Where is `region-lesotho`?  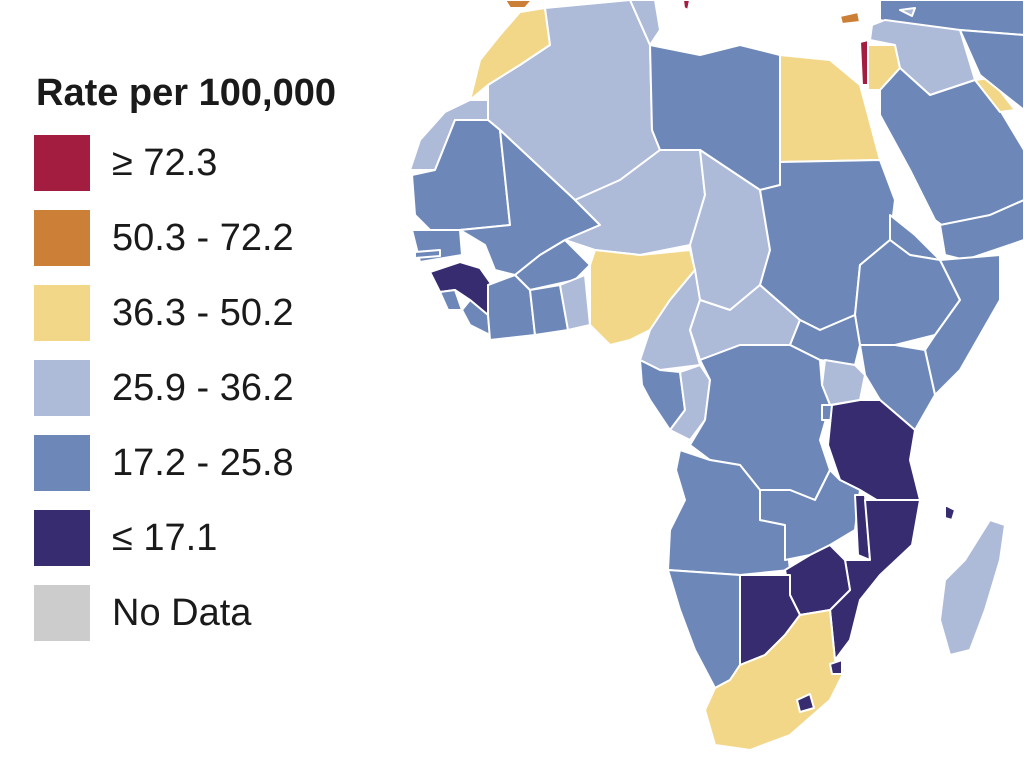
region-lesotho is located at coordinates (805, 703).